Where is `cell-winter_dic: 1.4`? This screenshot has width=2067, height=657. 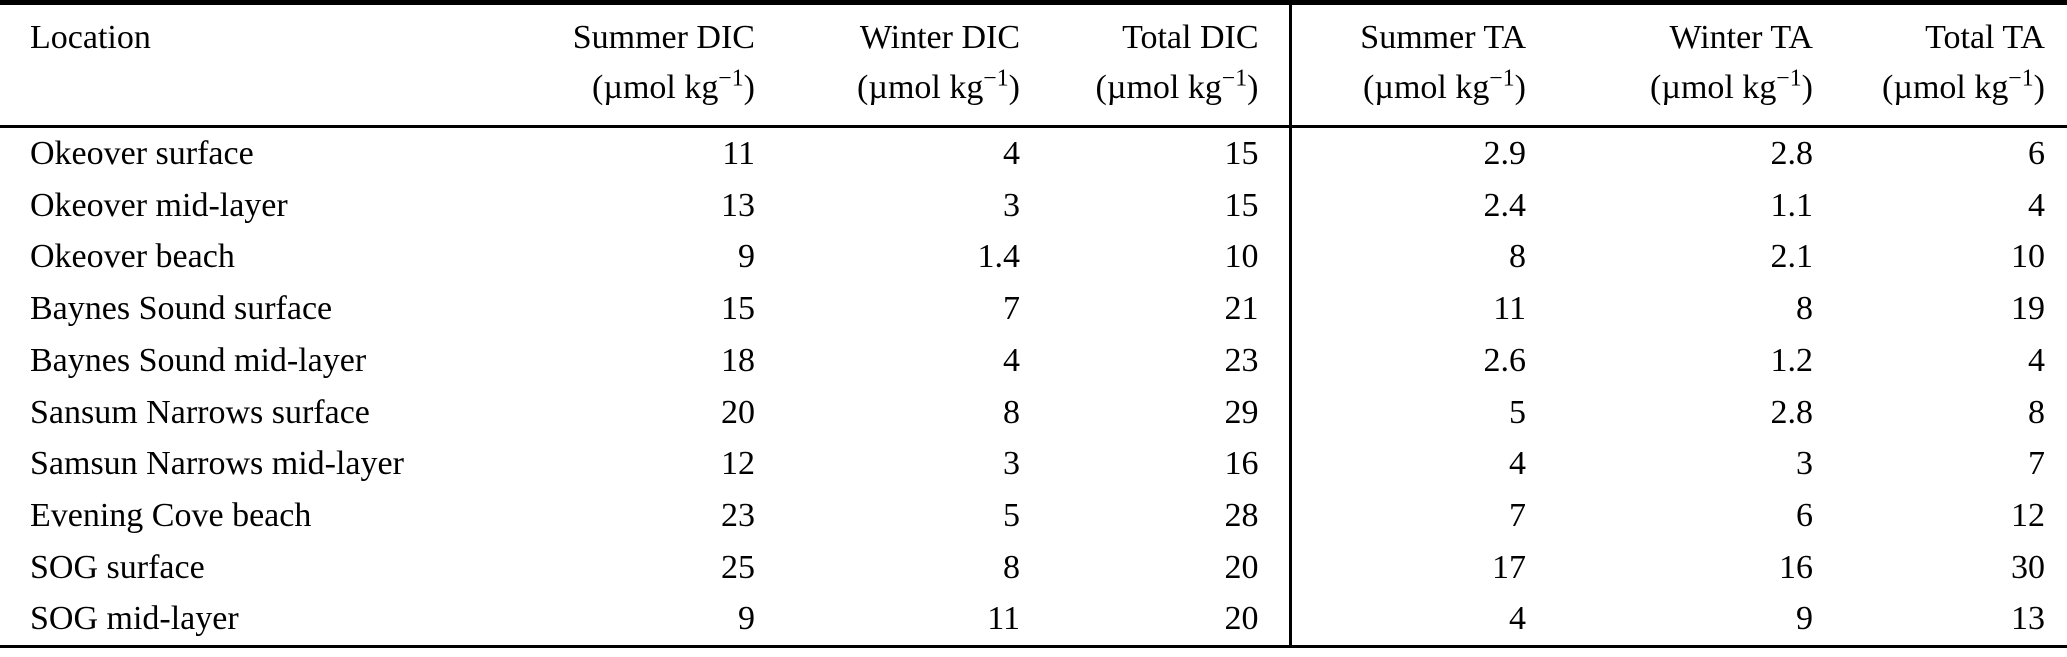
cell-winter_dic: 1.4 is located at coordinates (999, 257).